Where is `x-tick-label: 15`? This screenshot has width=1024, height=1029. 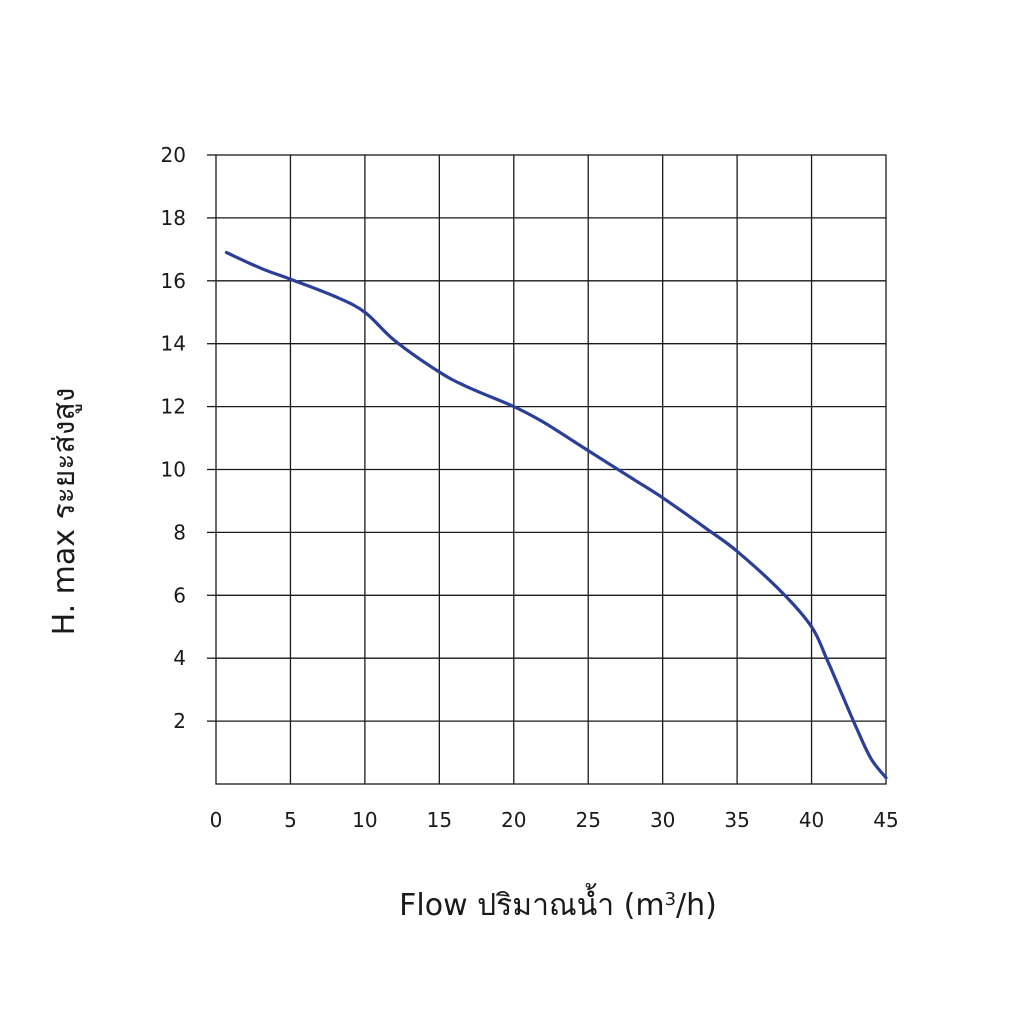
x-tick-label: 15 is located at coordinates (439, 820).